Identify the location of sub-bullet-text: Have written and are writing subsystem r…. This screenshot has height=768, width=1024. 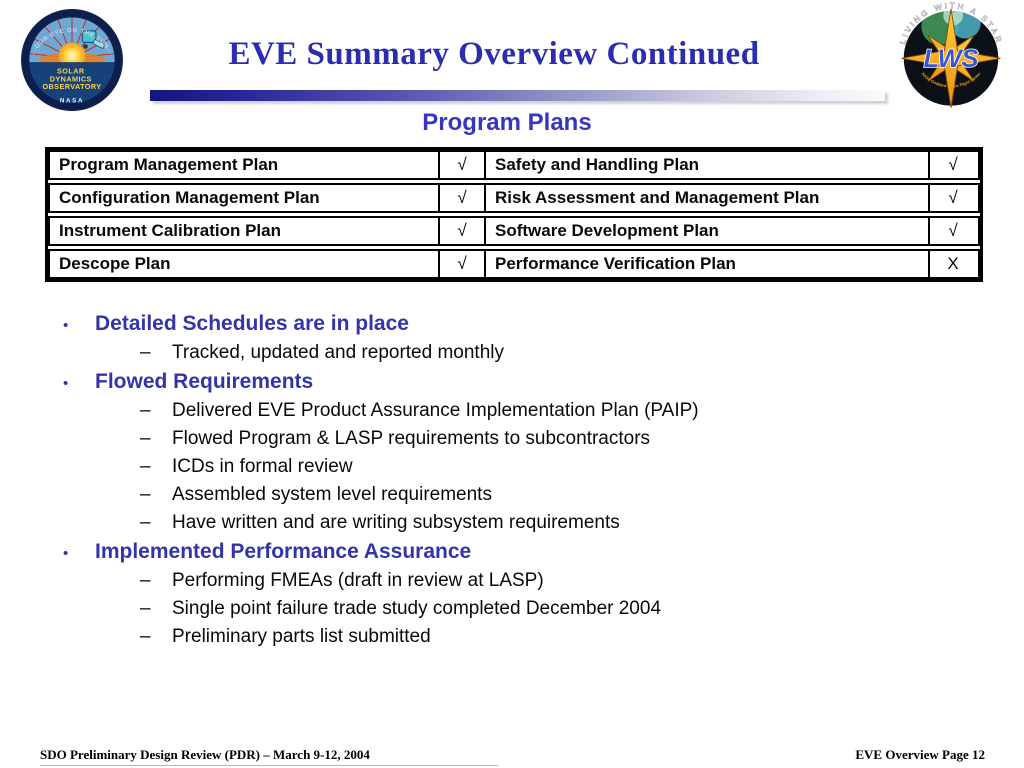
(396, 522).